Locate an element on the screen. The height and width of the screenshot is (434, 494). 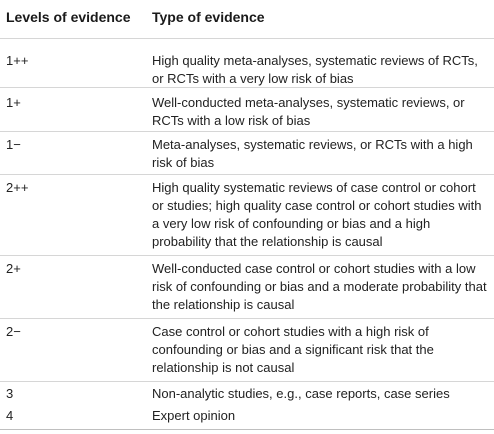
row-level: 3 is located at coordinates (10, 393).